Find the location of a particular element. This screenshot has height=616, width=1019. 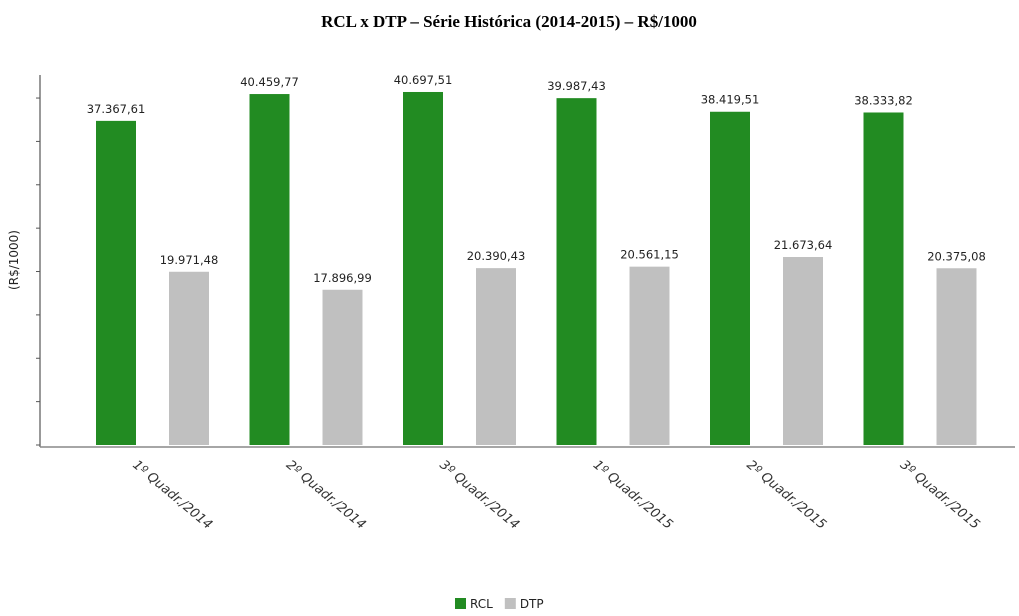

value-label: 38.419,51 is located at coordinates (730, 100).